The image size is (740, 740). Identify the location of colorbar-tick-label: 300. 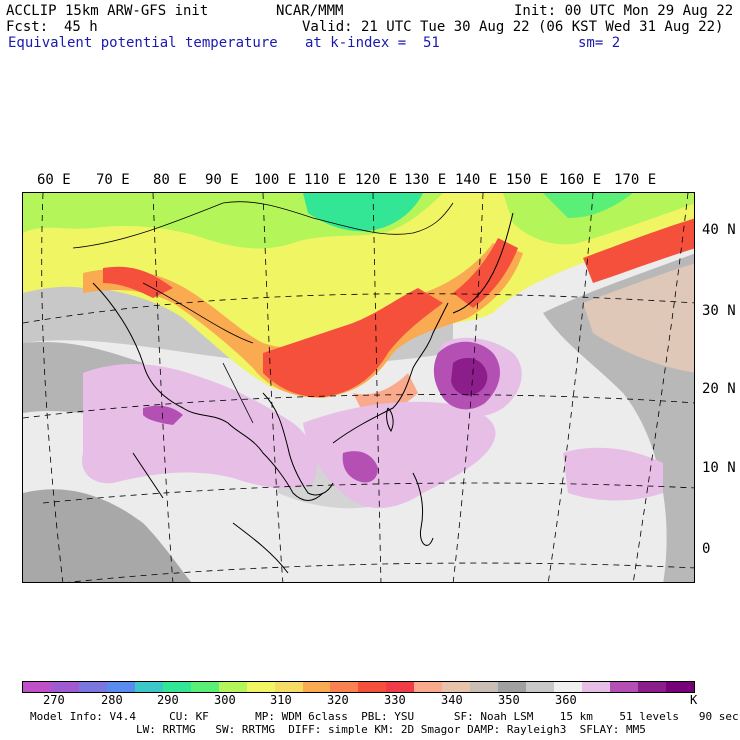
(225, 700).